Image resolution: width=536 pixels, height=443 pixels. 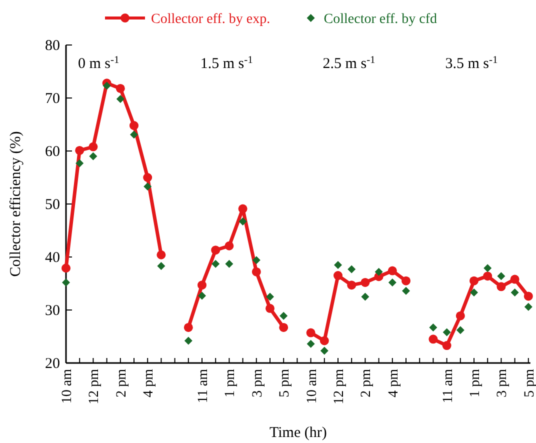 What do you see at coordinates (349, 63) in the screenshot?
I see `annotation: 2.5 m s$^{-1}$` at bounding box center [349, 63].